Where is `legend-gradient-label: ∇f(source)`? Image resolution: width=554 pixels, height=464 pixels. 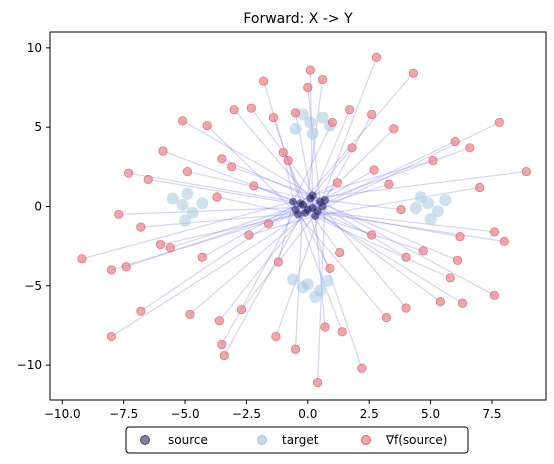 legend-gradient-label: ∇f(source) is located at coordinates (416, 440).